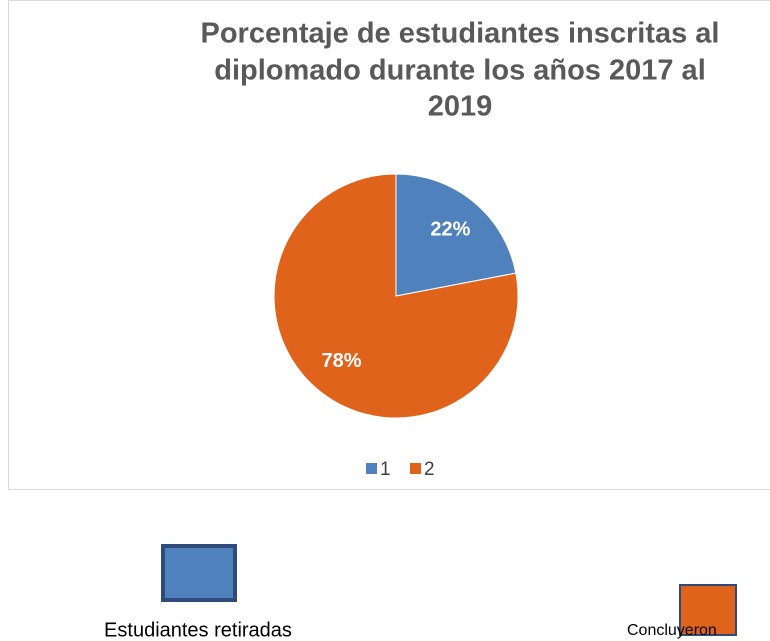 This screenshot has width=770, height=641. I want to click on legend-label: 1, so click(385, 469).